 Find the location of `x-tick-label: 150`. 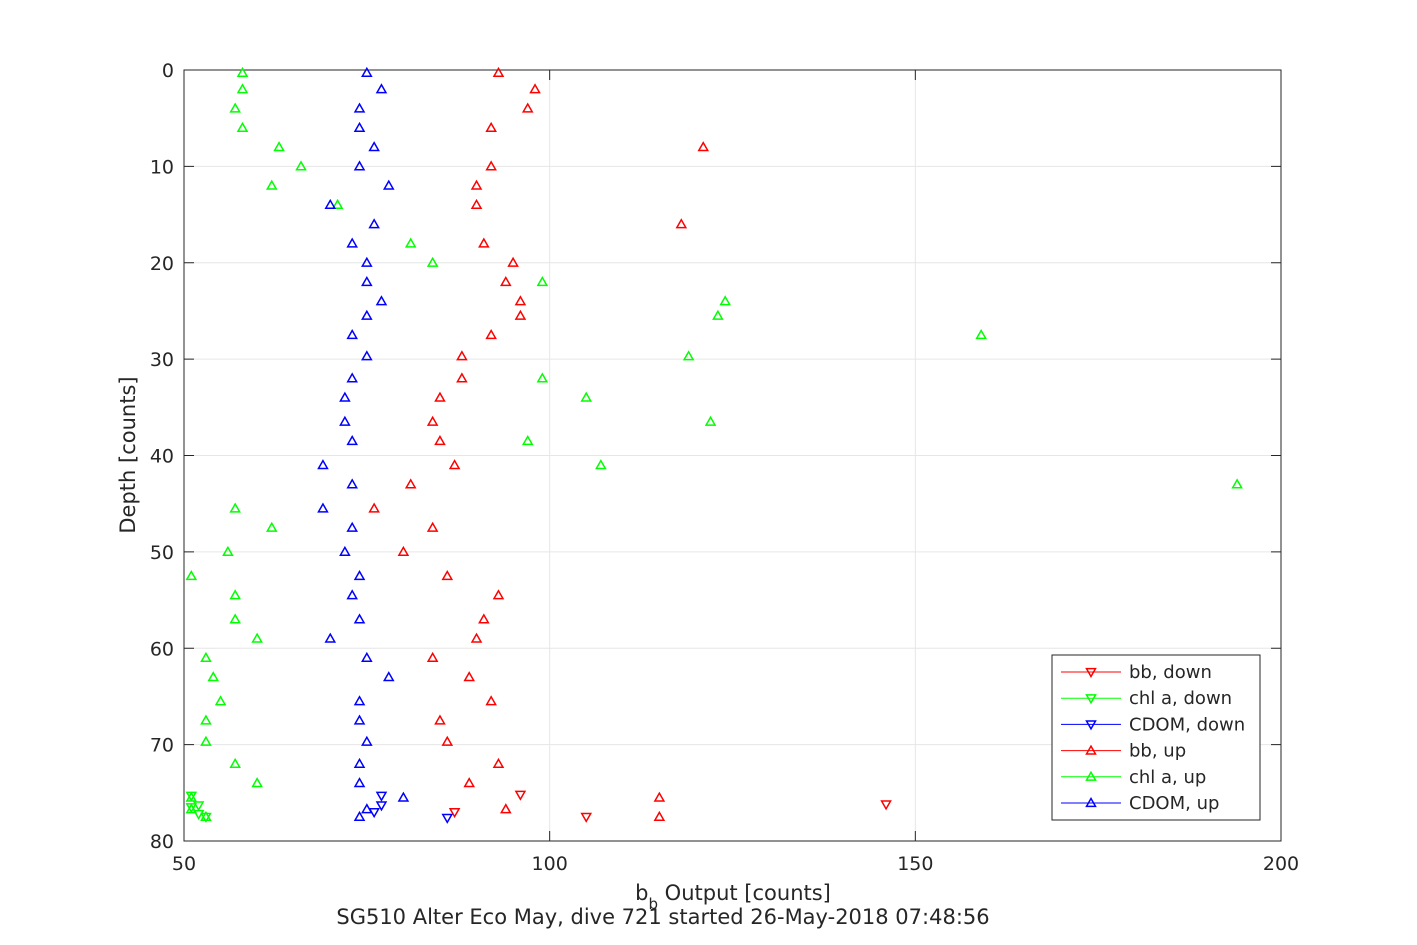

x-tick-label: 150 is located at coordinates (915, 864).